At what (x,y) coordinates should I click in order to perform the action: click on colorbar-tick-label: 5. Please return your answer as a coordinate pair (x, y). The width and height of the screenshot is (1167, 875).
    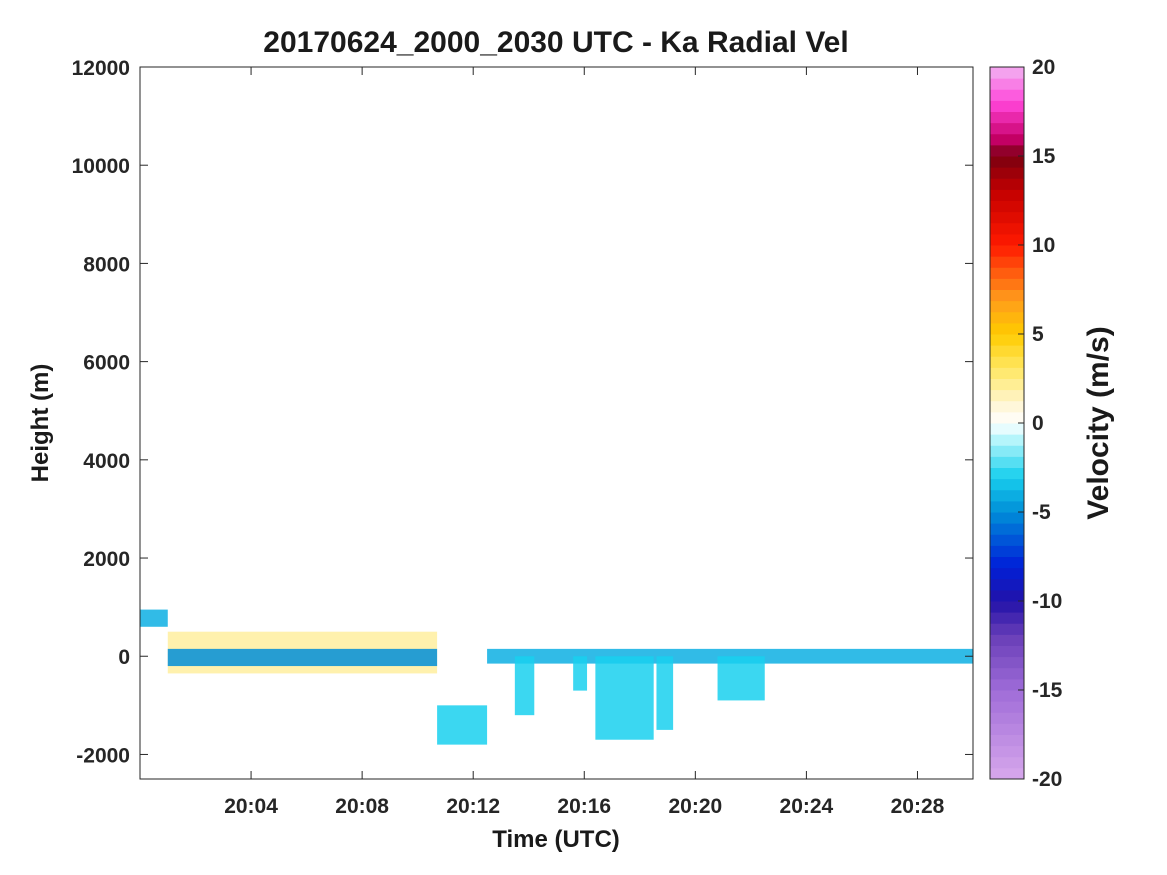
    Looking at the image, I should click on (1038, 334).